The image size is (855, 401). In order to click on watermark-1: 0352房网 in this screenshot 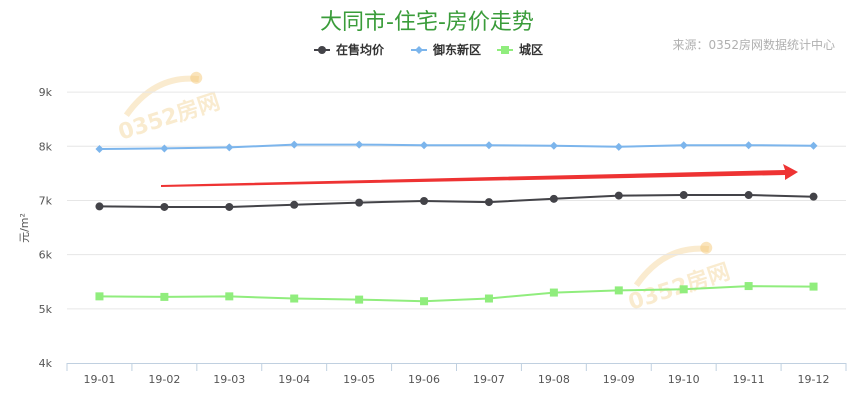, I will do `click(169, 108)`.